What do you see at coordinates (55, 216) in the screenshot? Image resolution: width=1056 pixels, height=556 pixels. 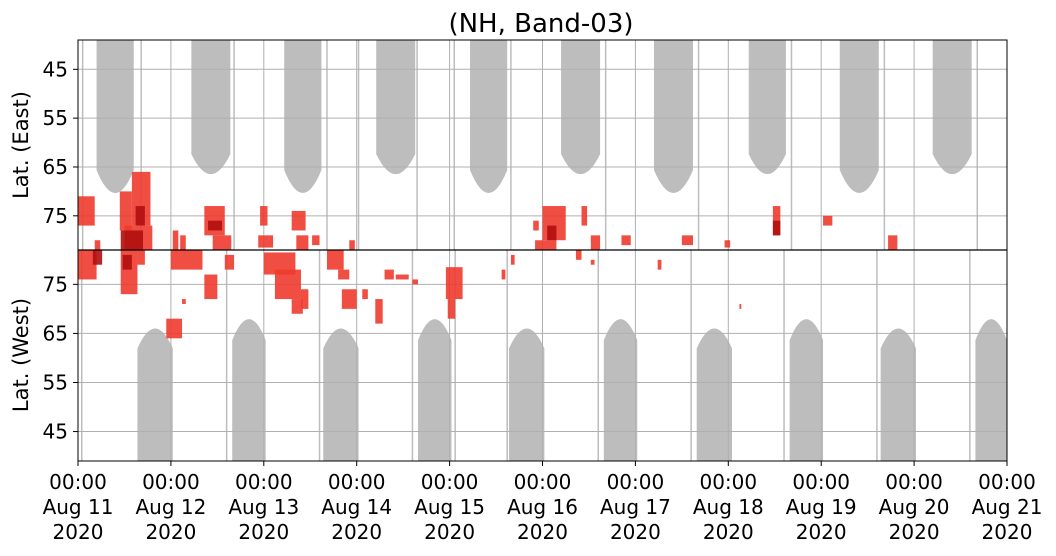 I see `y-tick-label: 75` at bounding box center [55, 216].